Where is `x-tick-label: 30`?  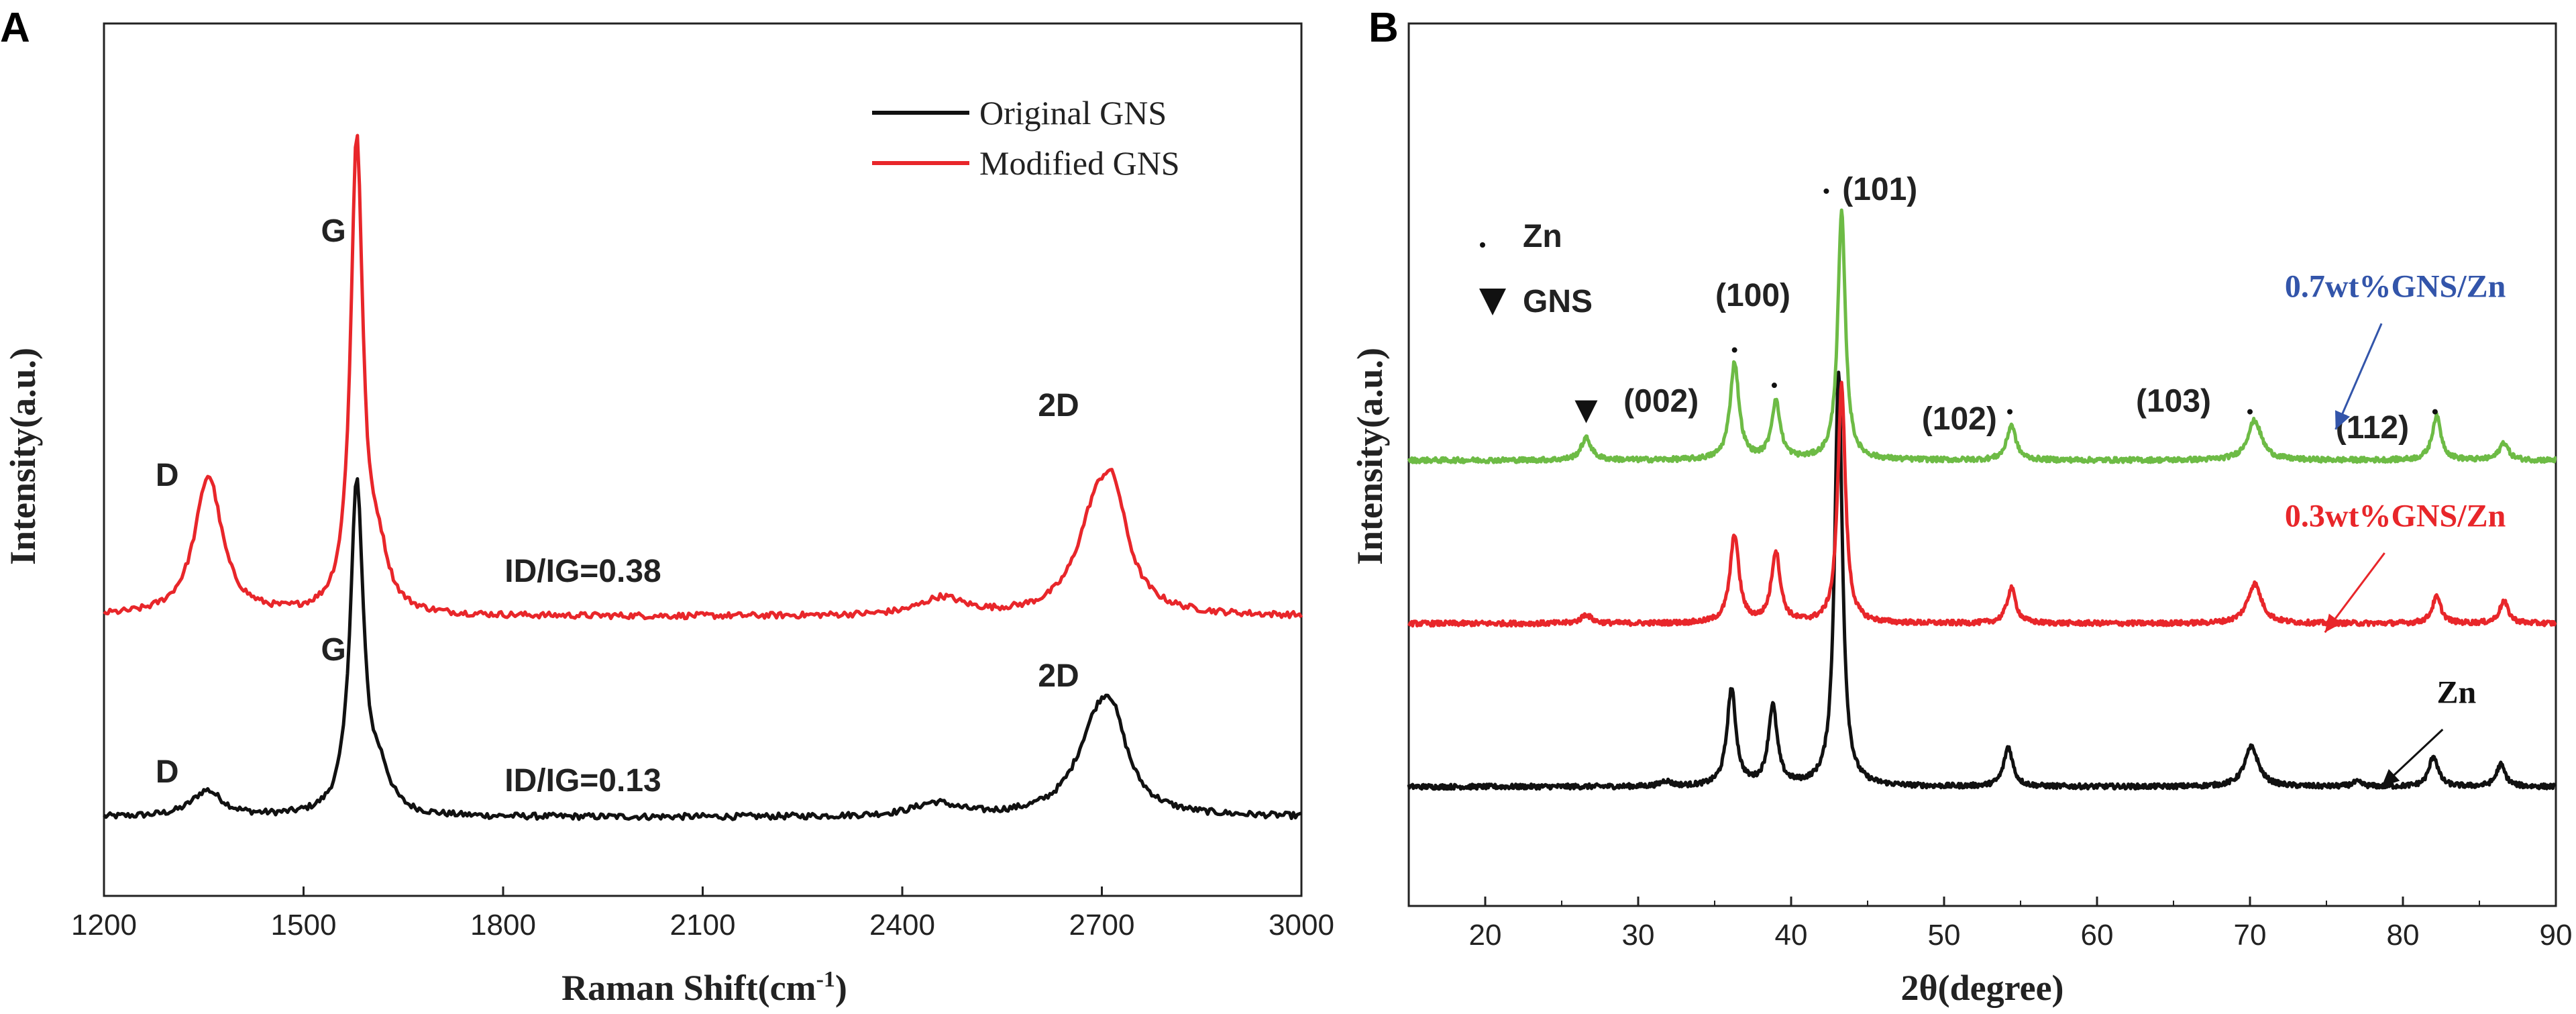
x-tick-label: 30 is located at coordinates (1638, 935).